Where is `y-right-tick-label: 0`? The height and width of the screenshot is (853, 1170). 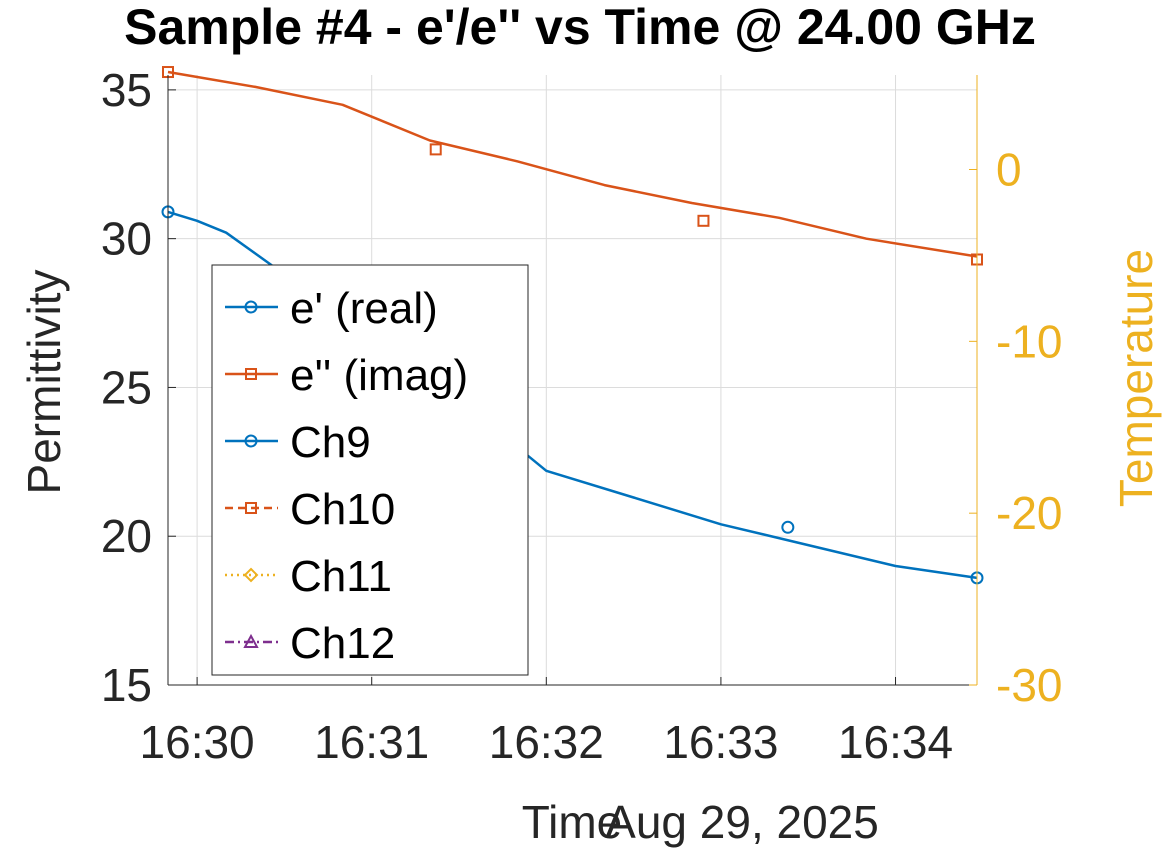
y-right-tick-label: 0 is located at coordinates (1009, 170).